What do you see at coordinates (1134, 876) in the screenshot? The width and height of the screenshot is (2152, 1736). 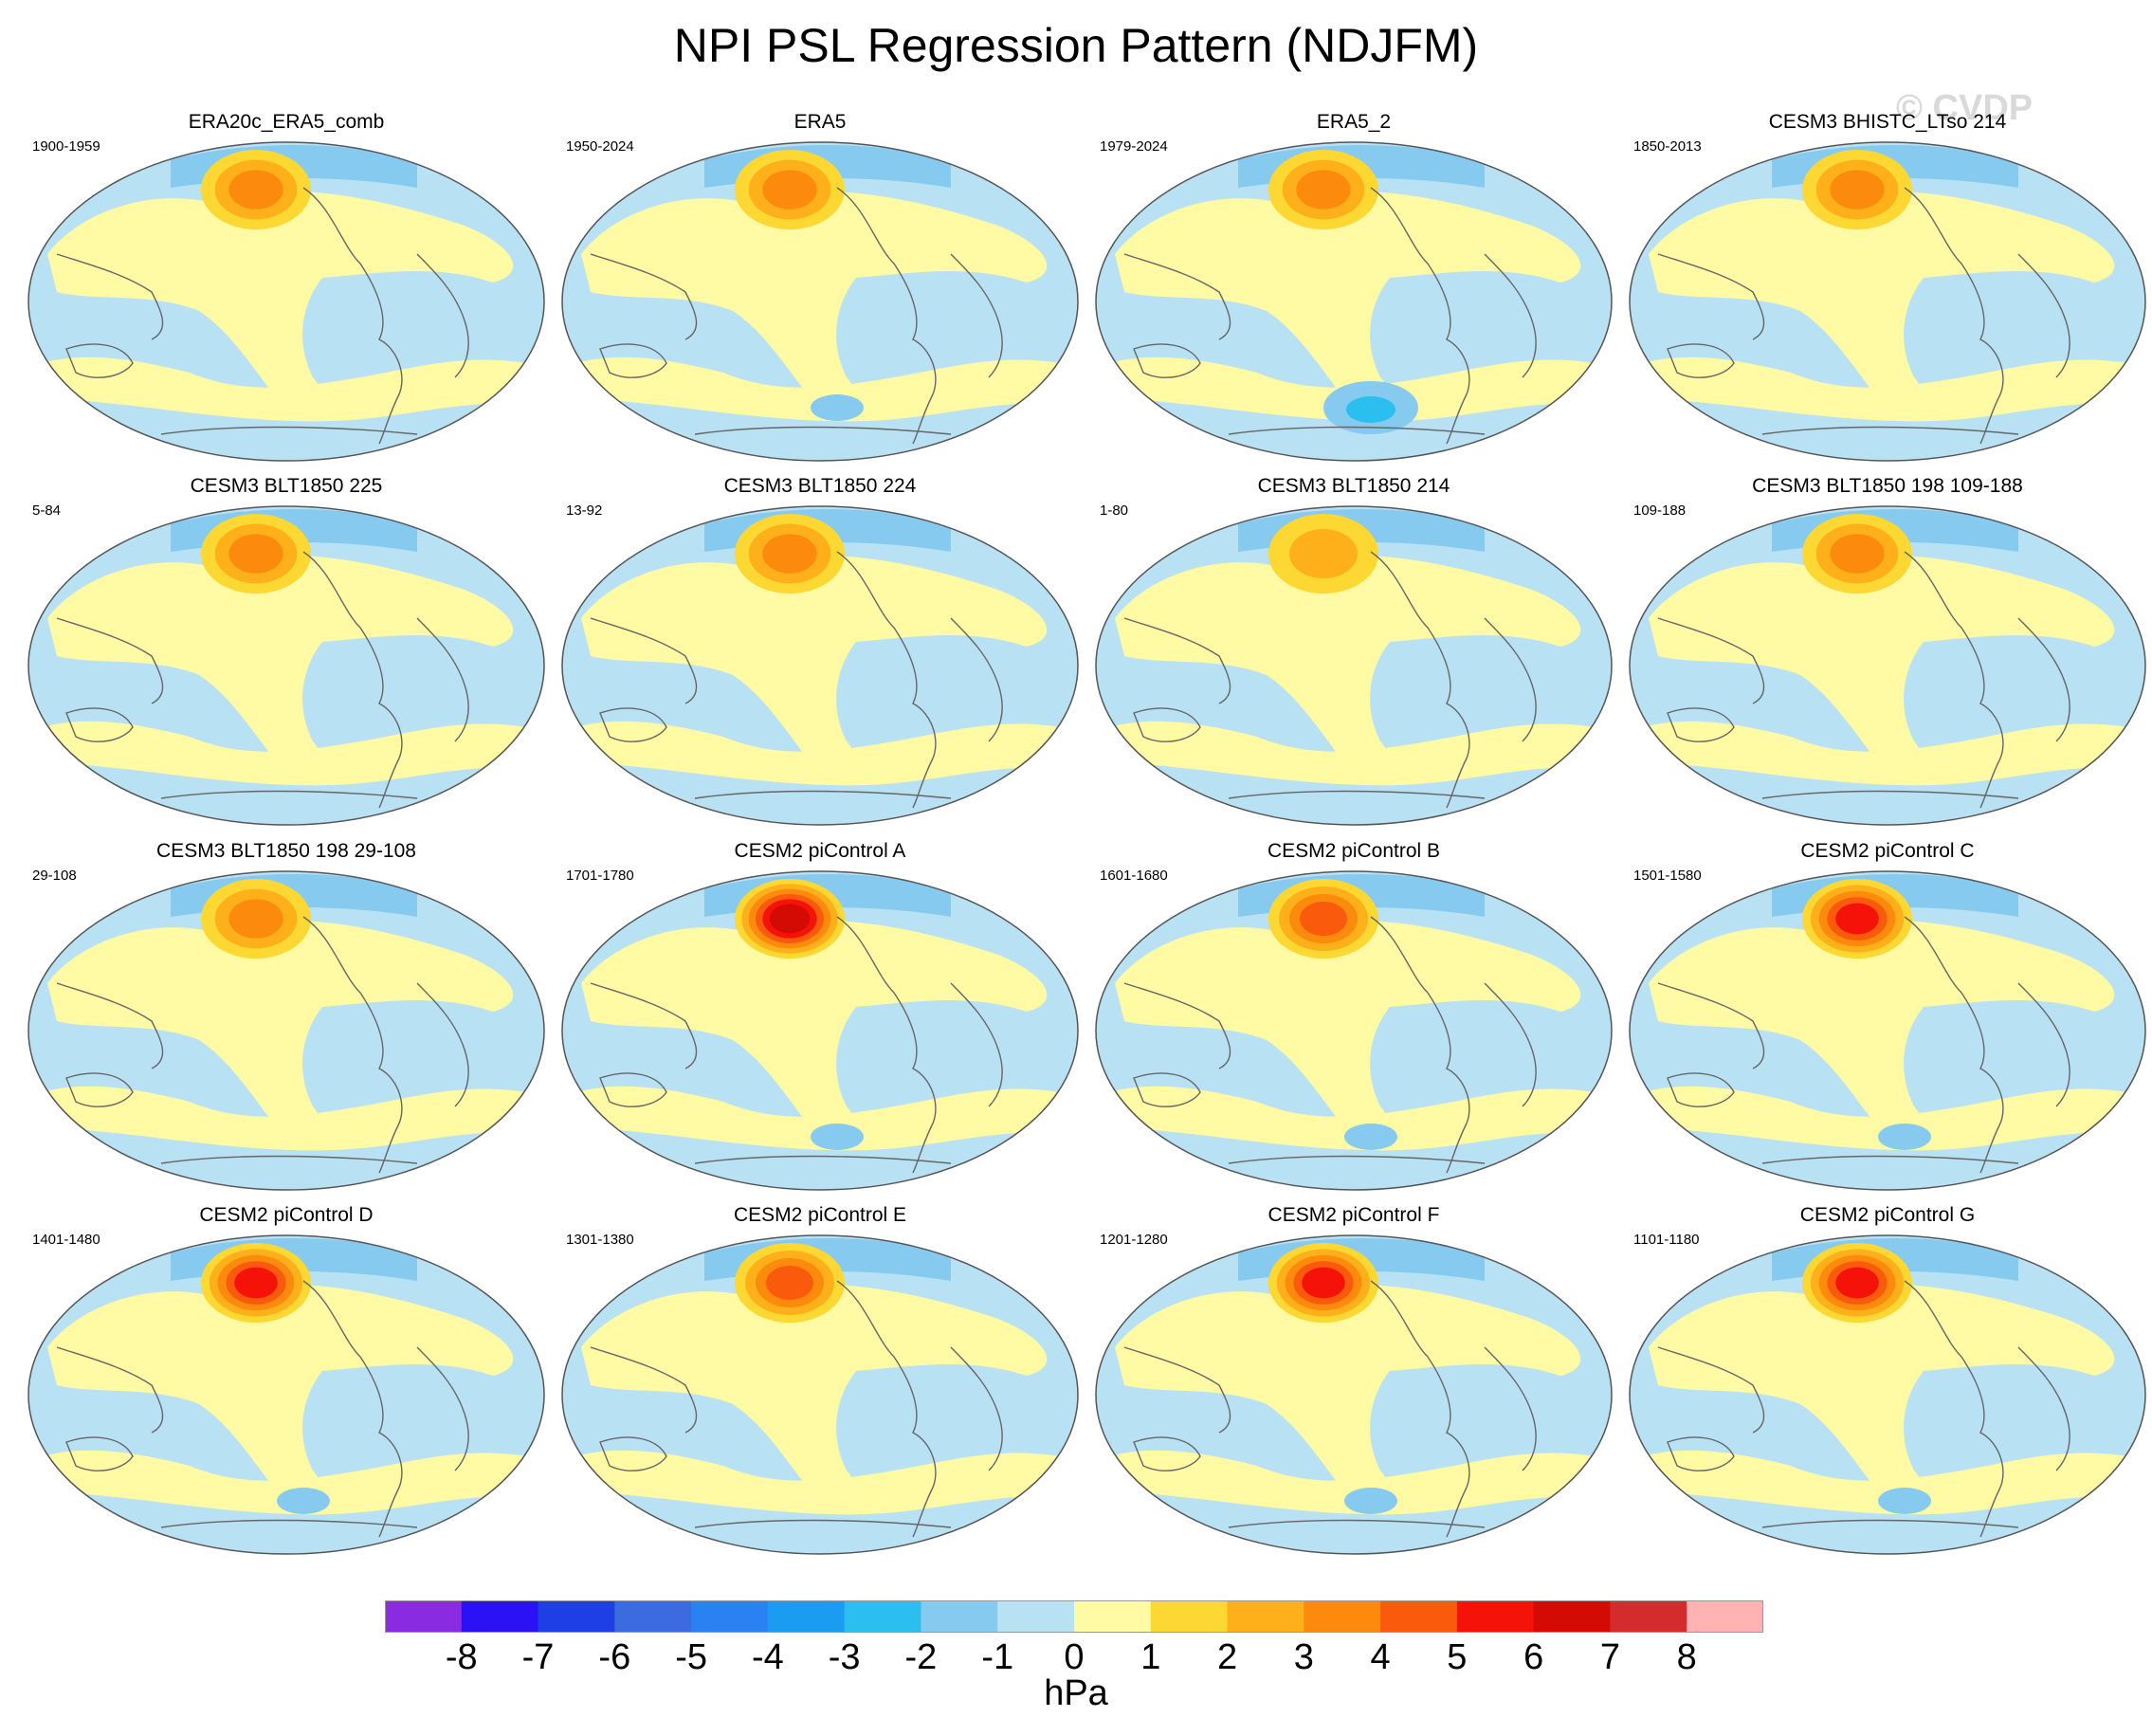 I see `panel-years: 1601-1680` at bounding box center [1134, 876].